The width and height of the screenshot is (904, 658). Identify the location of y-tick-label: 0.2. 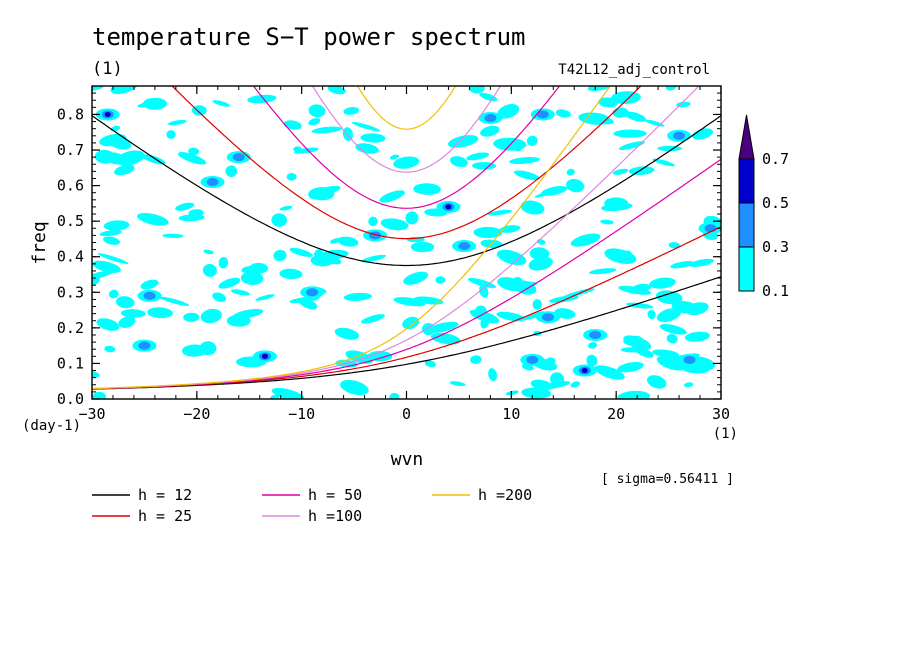
(70, 328).